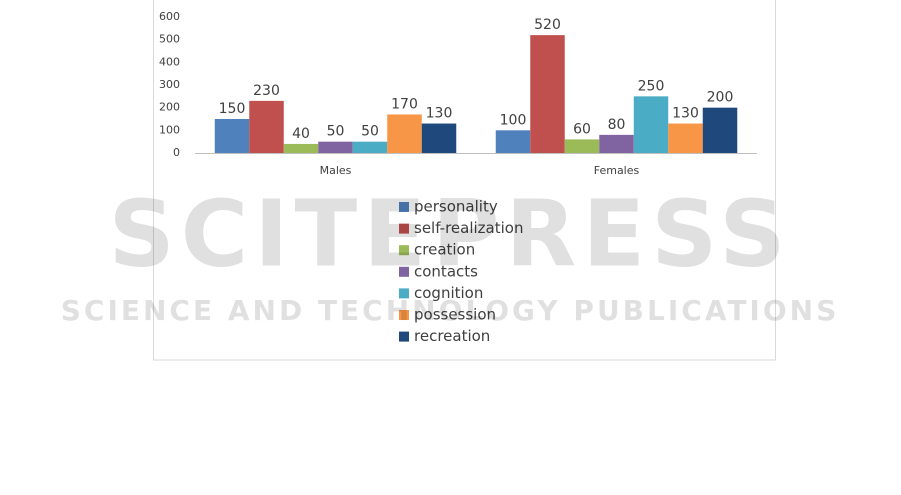 The image size is (901, 495). What do you see at coordinates (448, 293) in the screenshot?
I see `legend-label: cognition` at bounding box center [448, 293].